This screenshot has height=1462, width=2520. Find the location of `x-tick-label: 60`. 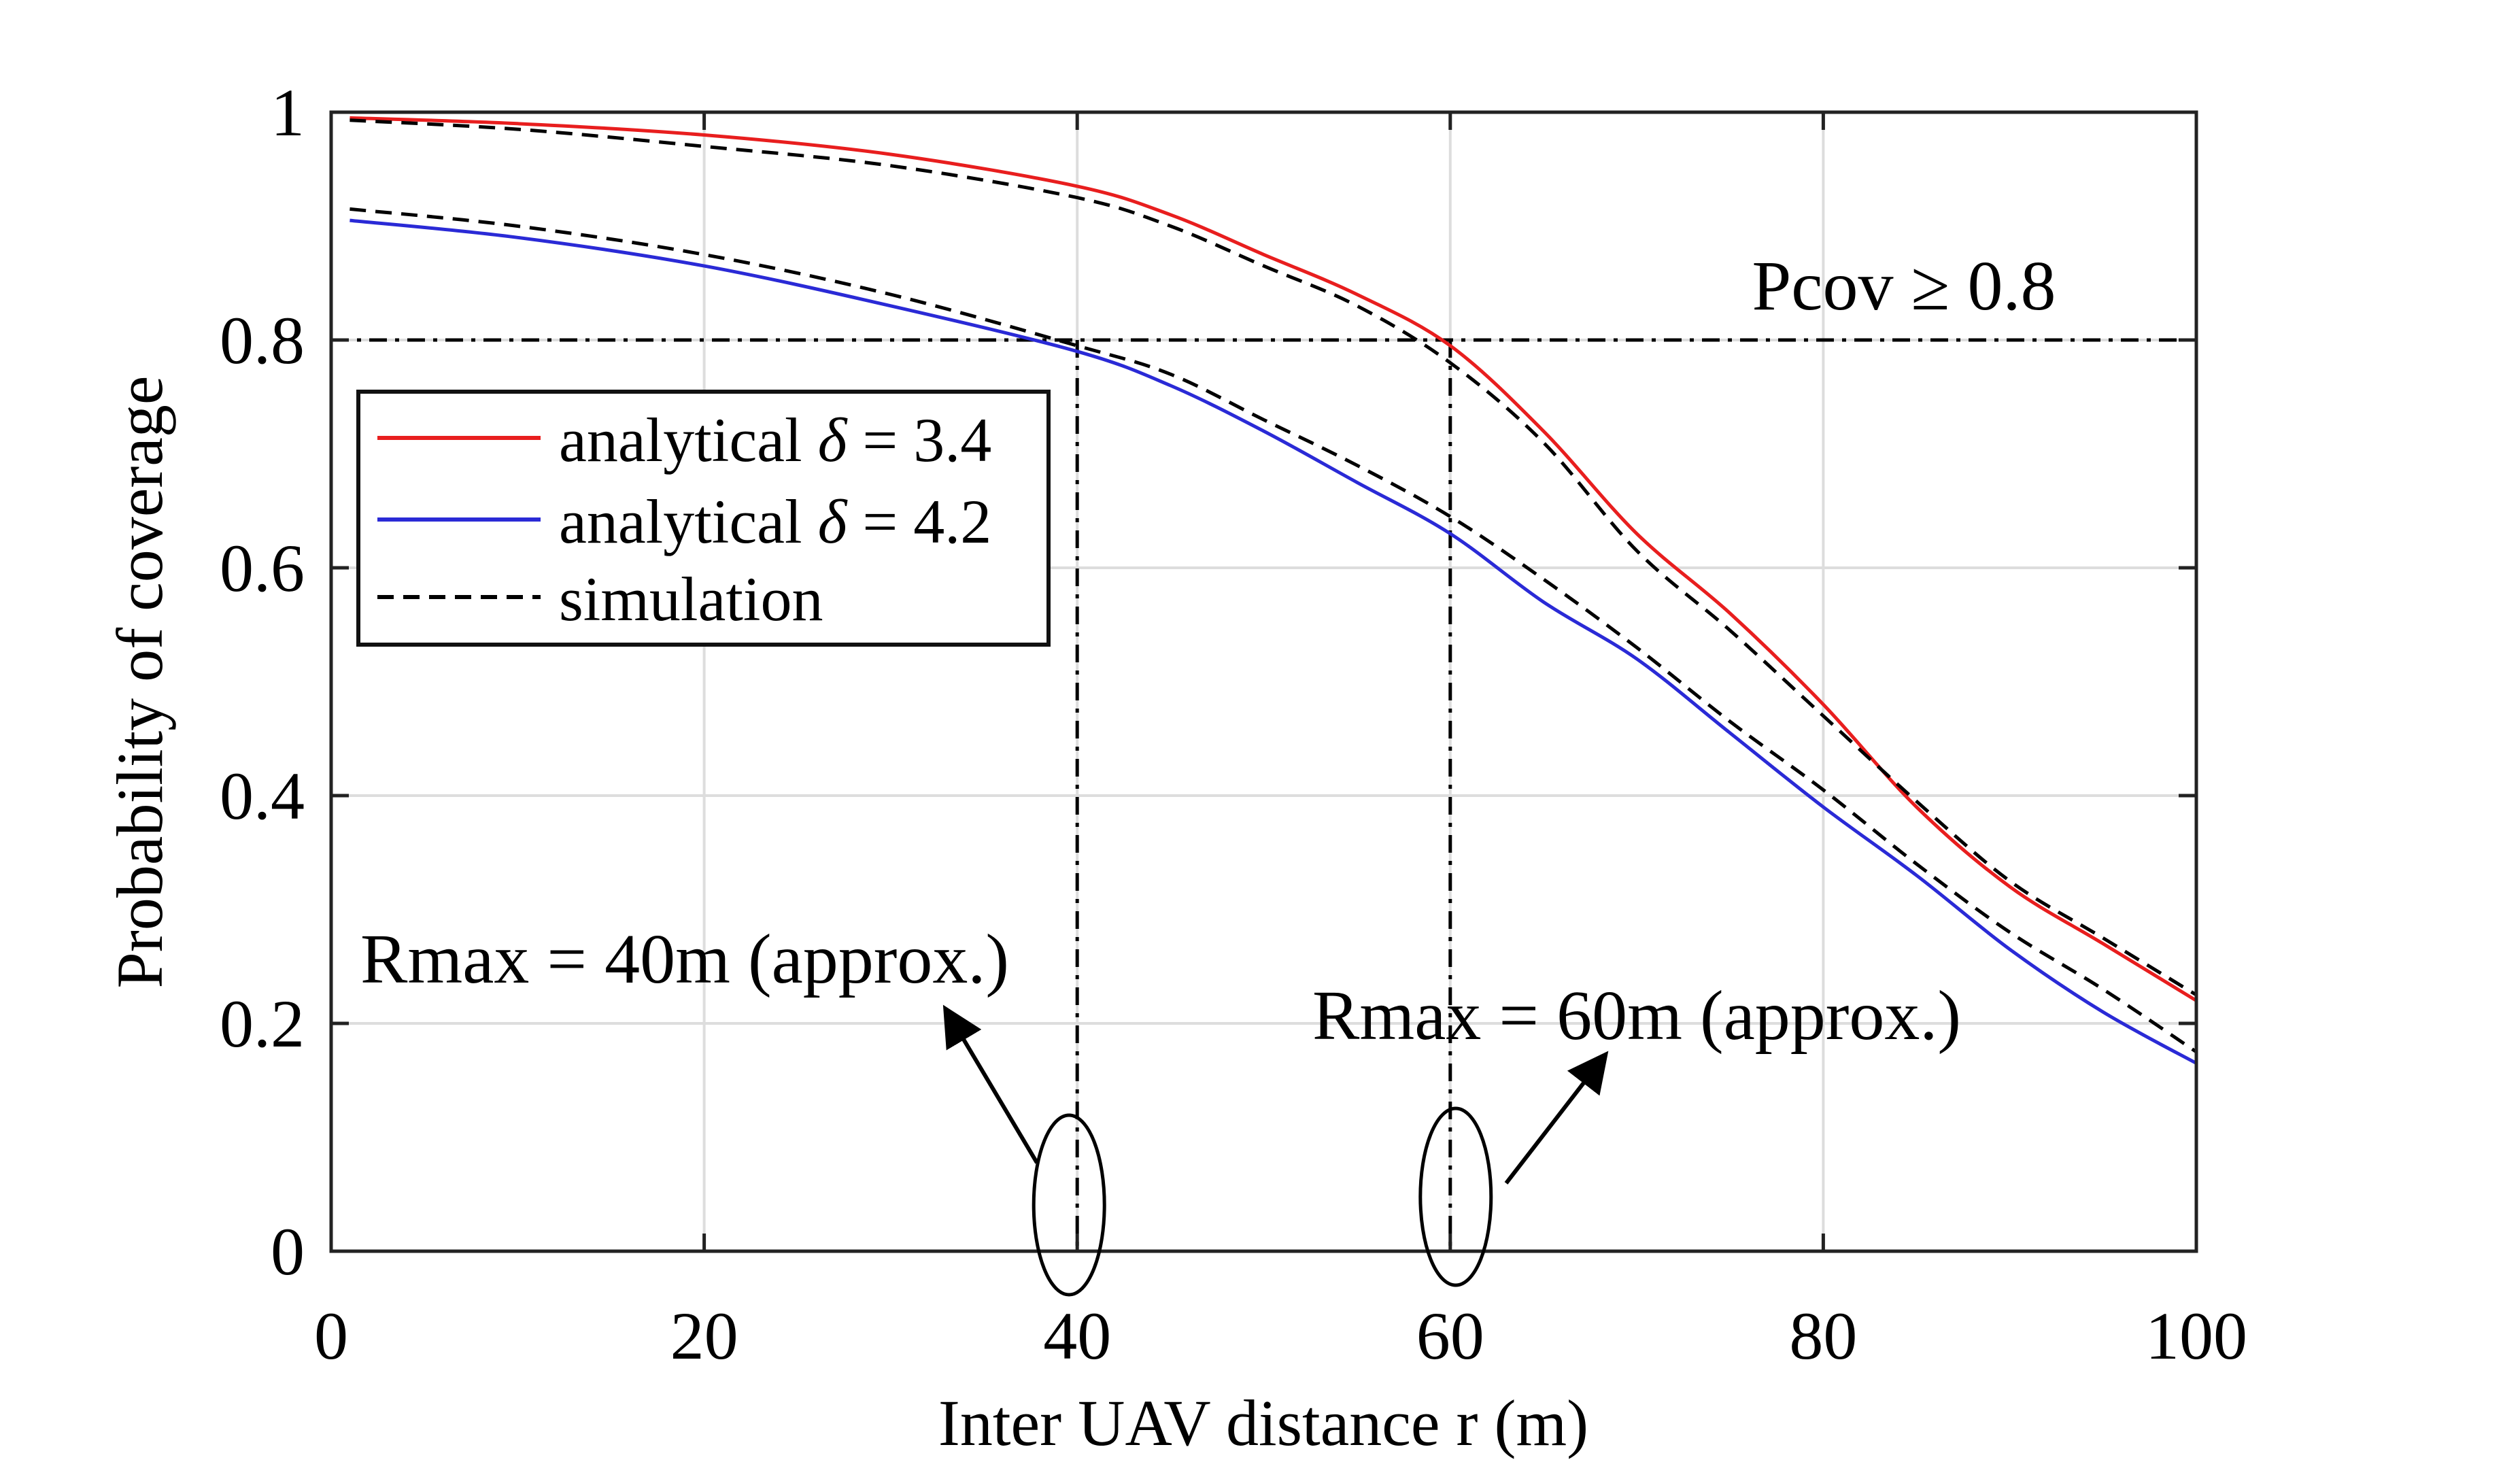

x-tick-label: 60 is located at coordinates (1450, 1336).